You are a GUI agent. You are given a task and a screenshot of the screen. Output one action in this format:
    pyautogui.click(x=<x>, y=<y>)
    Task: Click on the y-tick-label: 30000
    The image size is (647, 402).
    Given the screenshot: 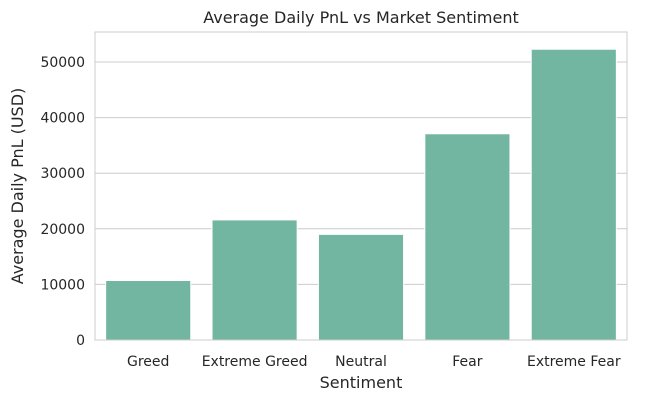 What is the action you would take?
    pyautogui.click(x=62, y=174)
    